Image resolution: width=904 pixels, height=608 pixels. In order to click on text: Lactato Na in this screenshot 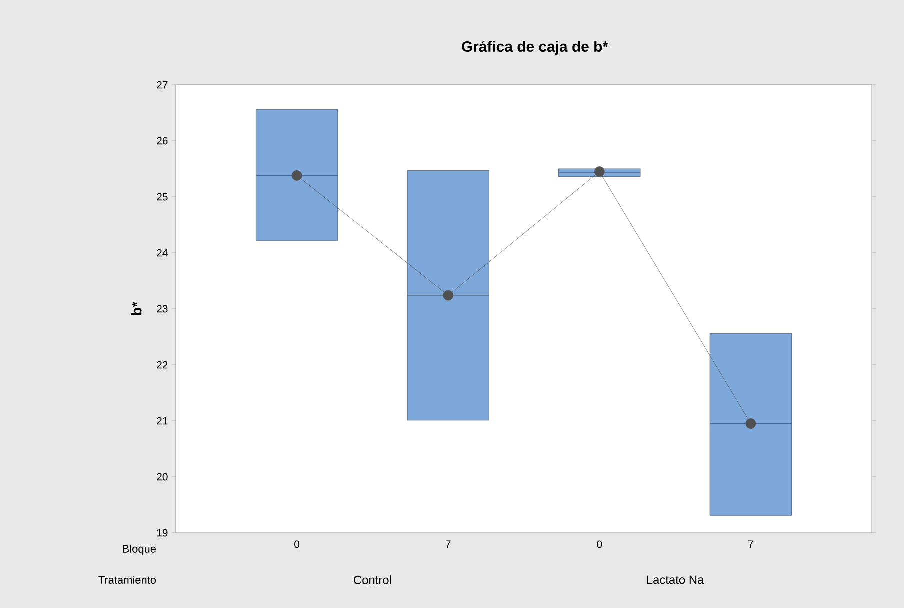, I will do `click(675, 580)`.